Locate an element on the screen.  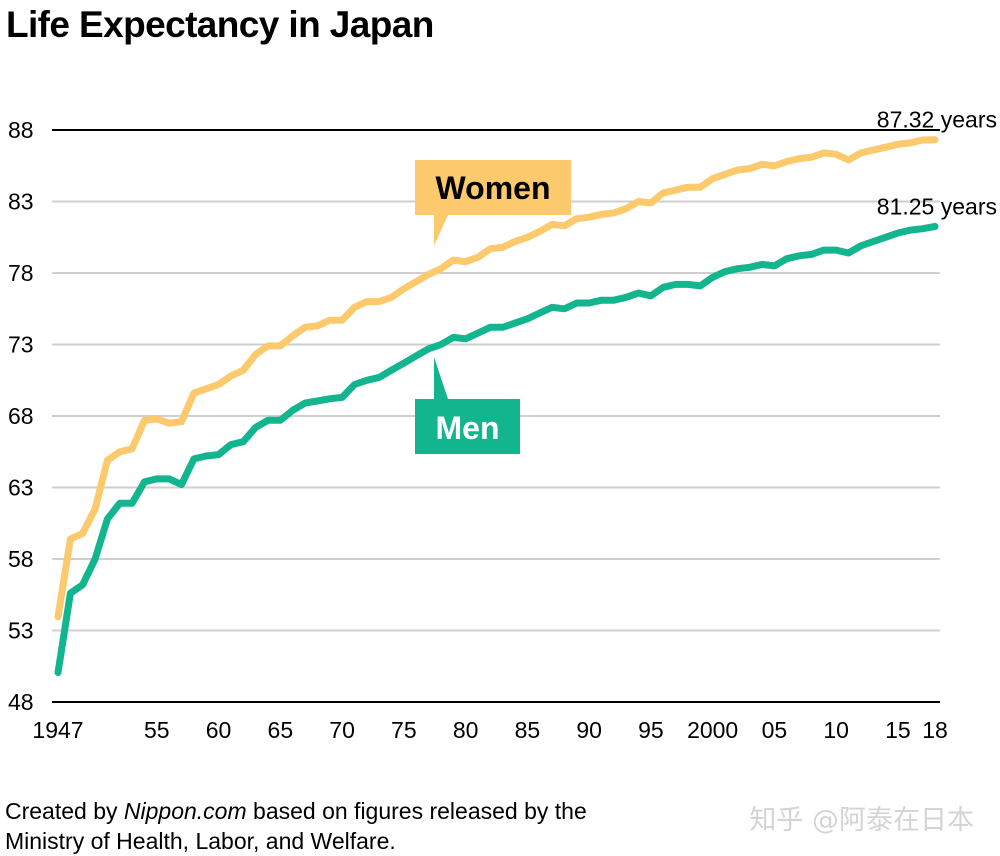
x-tick-label: 90 is located at coordinates (589, 730).